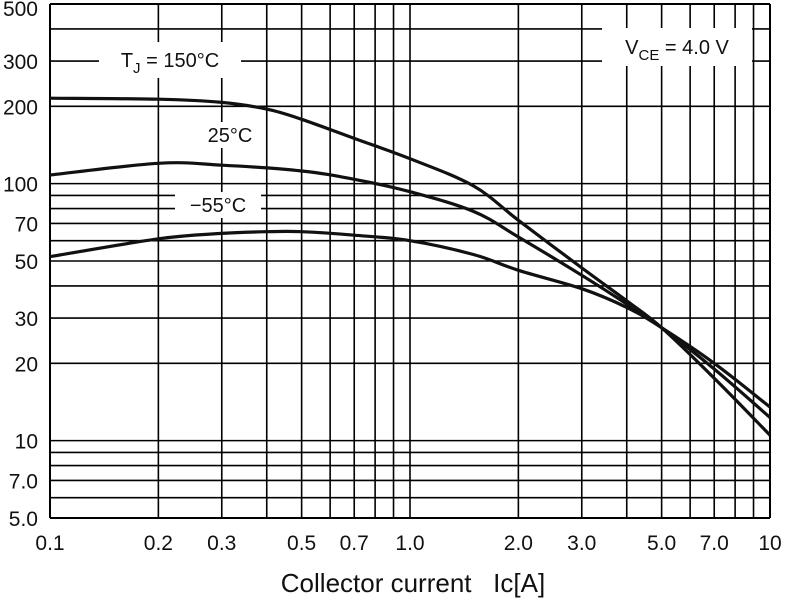 The height and width of the screenshot is (603, 809). Describe the element at coordinates (409, 543) in the screenshot. I see `x-tick-label: 1.0` at that location.